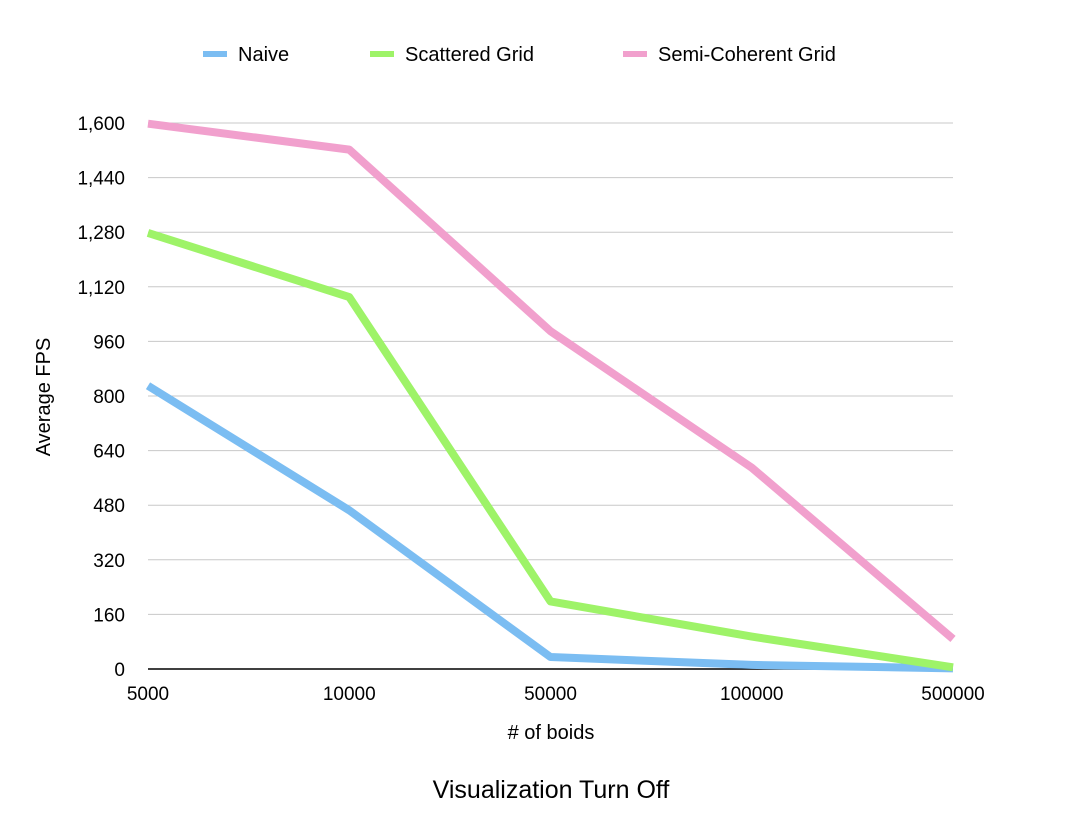 The width and height of the screenshot is (1080, 830). What do you see at coordinates (109, 561) in the screenshot?
I see `y-tick-label: 320` at bounding box center [109, 561].